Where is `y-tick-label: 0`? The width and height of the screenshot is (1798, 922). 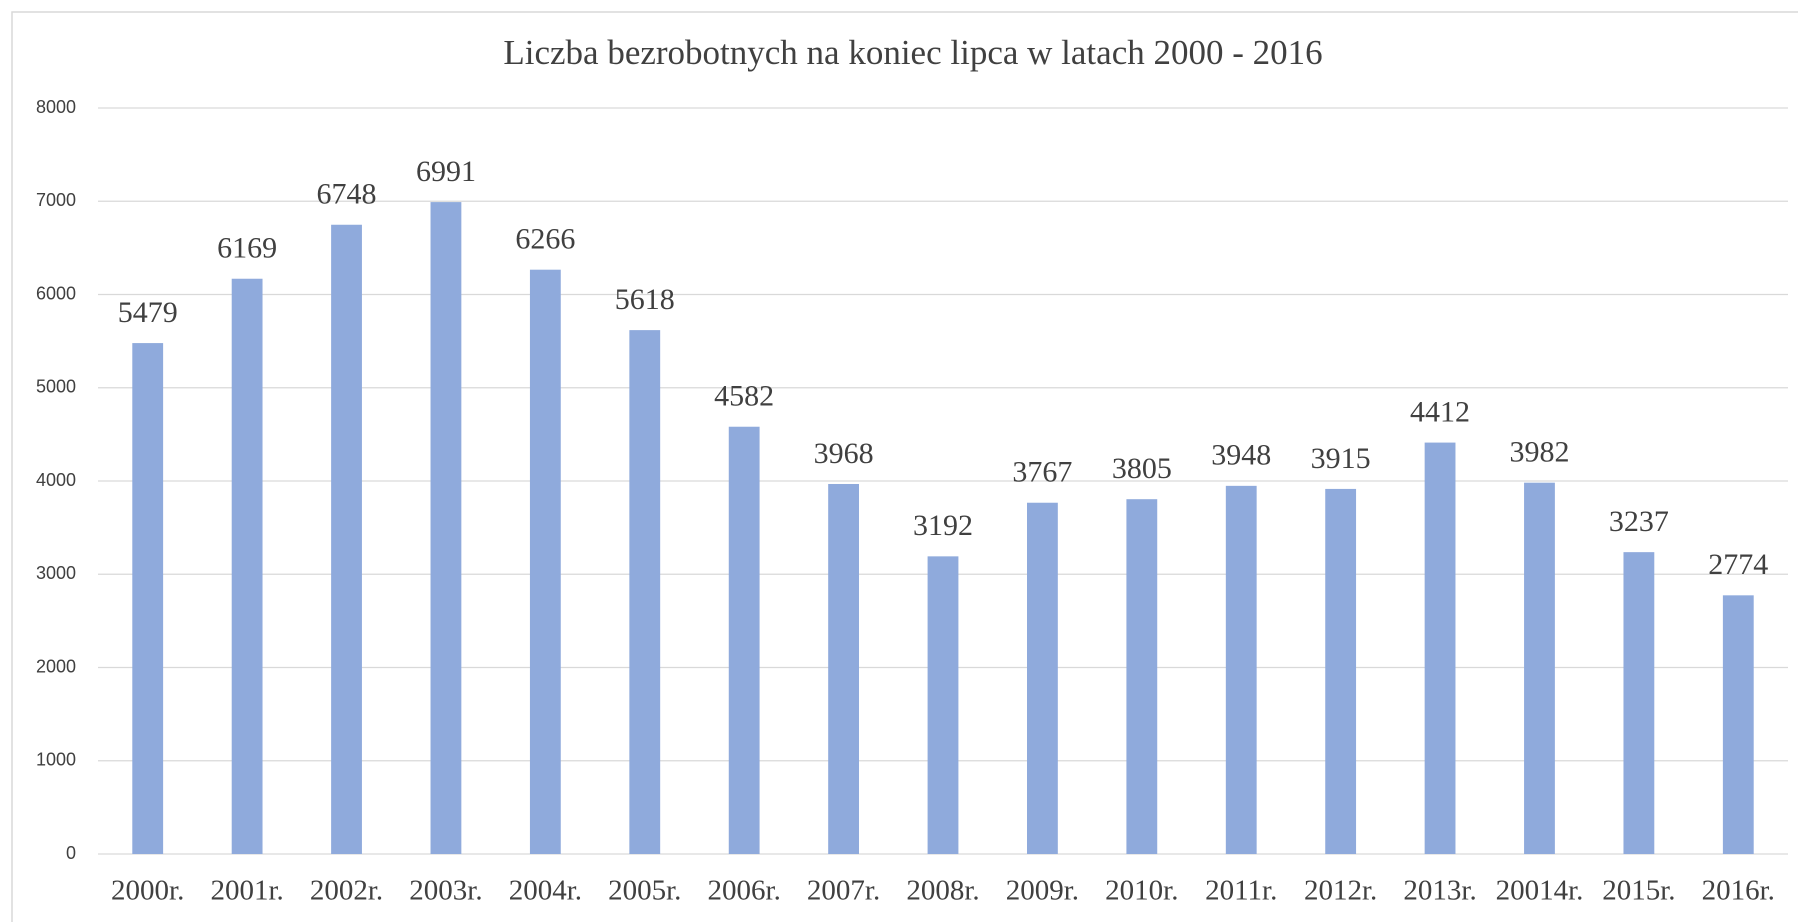
y-tick-label: 0 is located at coordinates (71, 853).